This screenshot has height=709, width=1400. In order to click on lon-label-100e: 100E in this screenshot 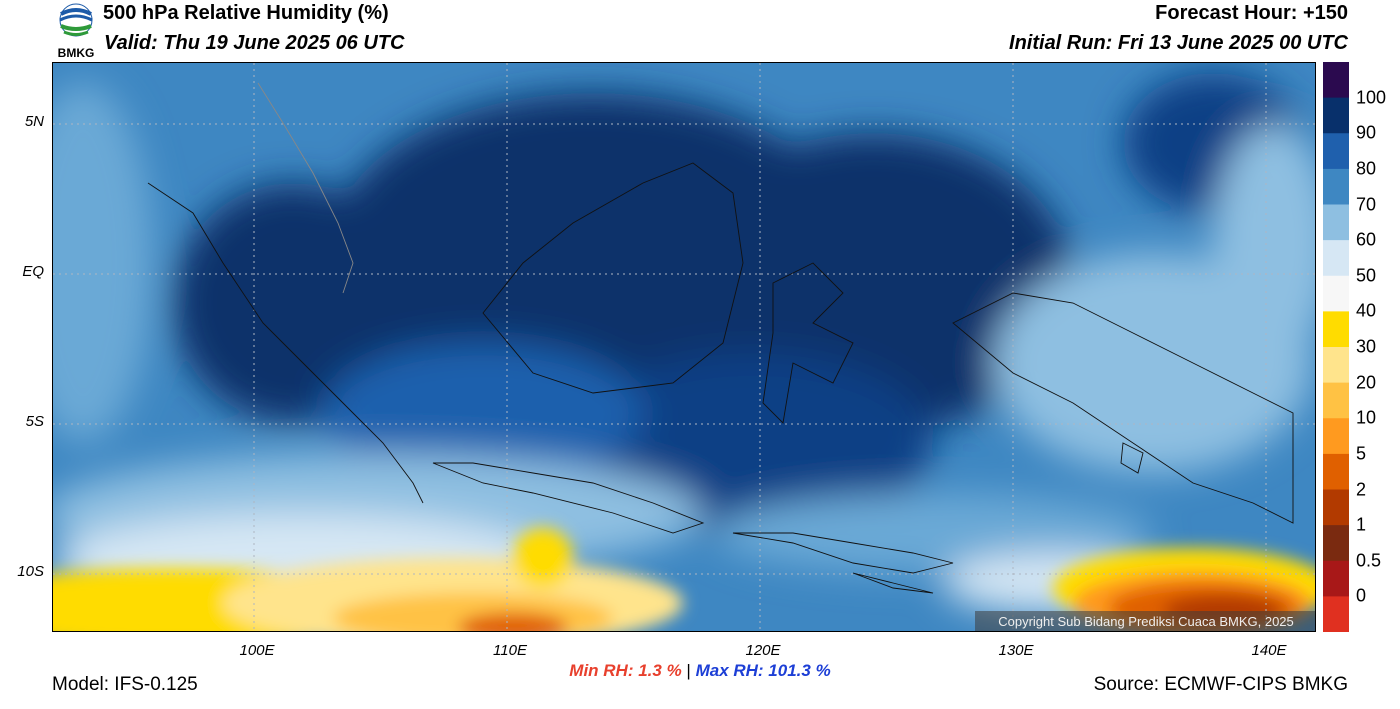, I will do `click(257, 650)`.